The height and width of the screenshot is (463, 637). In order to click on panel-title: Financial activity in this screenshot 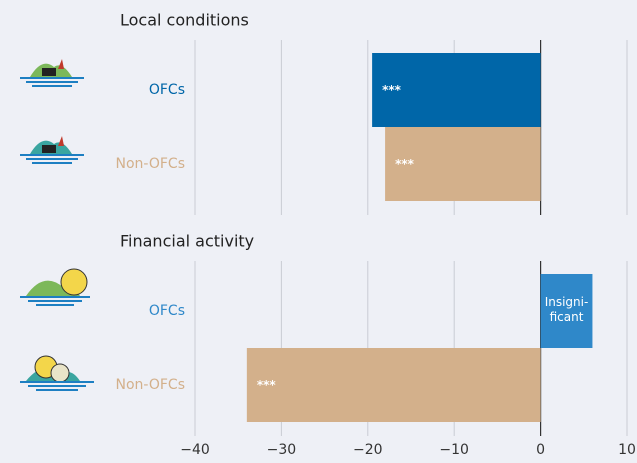, I will do `click(187, 241)`.